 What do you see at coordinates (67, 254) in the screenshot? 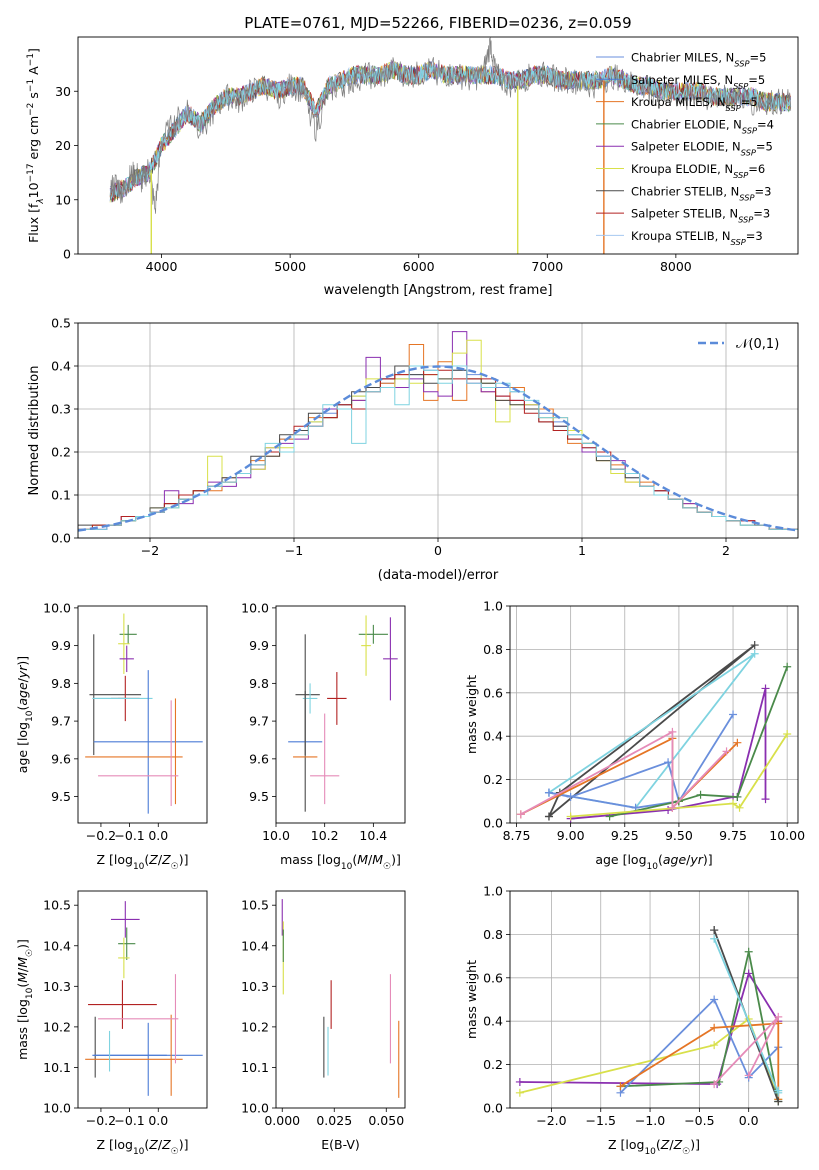
I see `y-tick-label: 0` at bounding box center [67, 254].